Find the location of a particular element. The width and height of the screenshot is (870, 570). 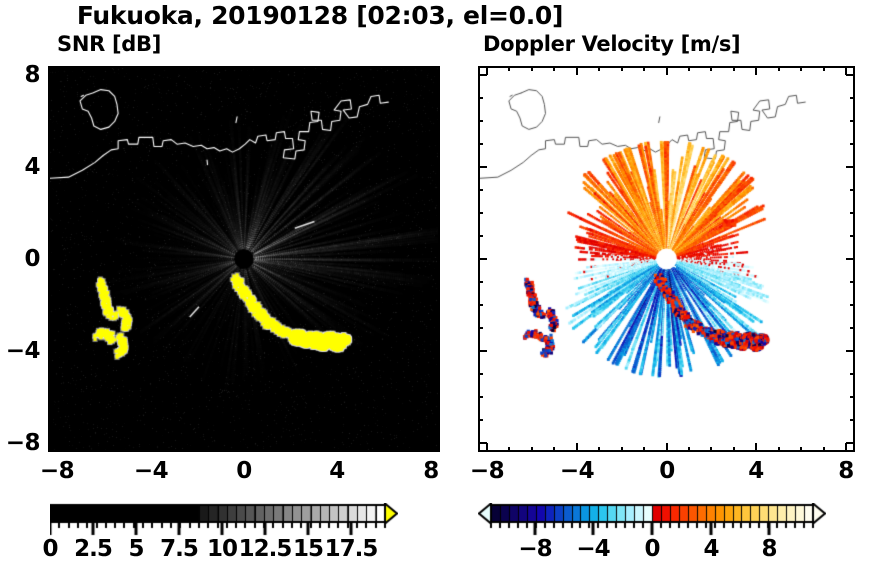

doppler-colorbar-label: 0 is located at coordinates (652, 549).